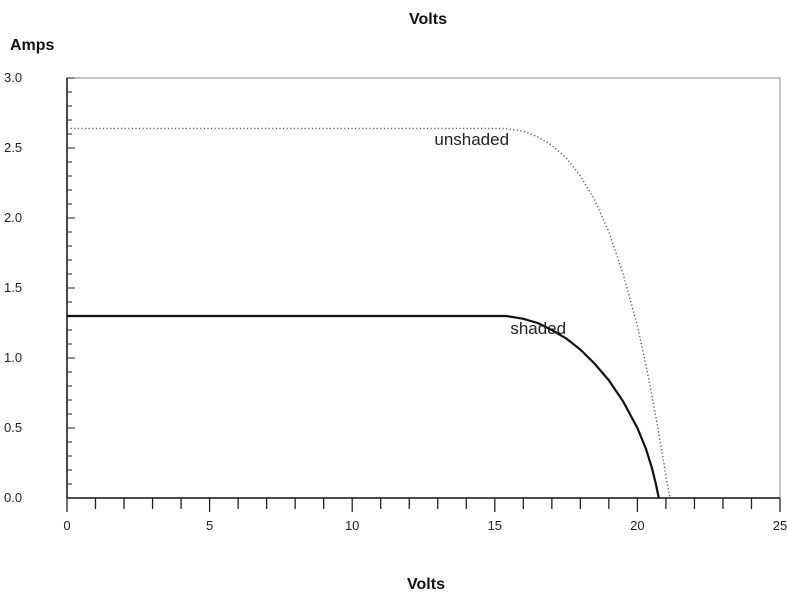  I want to click on y-tick-label: 1.5, so click(13, 287).